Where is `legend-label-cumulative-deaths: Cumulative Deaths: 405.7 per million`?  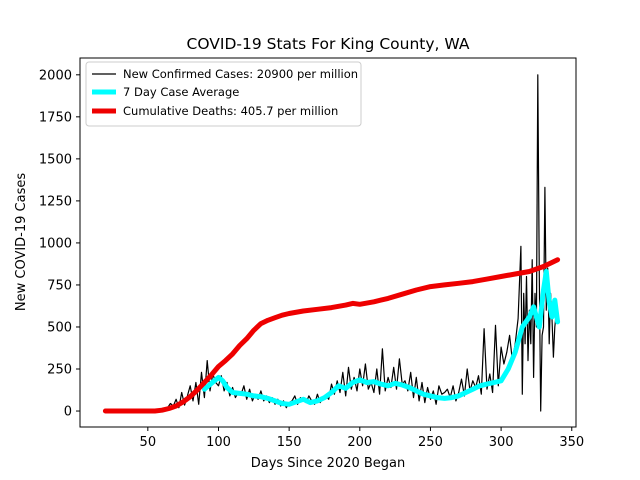 legend-label-cumulative-deaths: Cumulative Deaths: 405.7 per million is located at coordinates (230, 111).